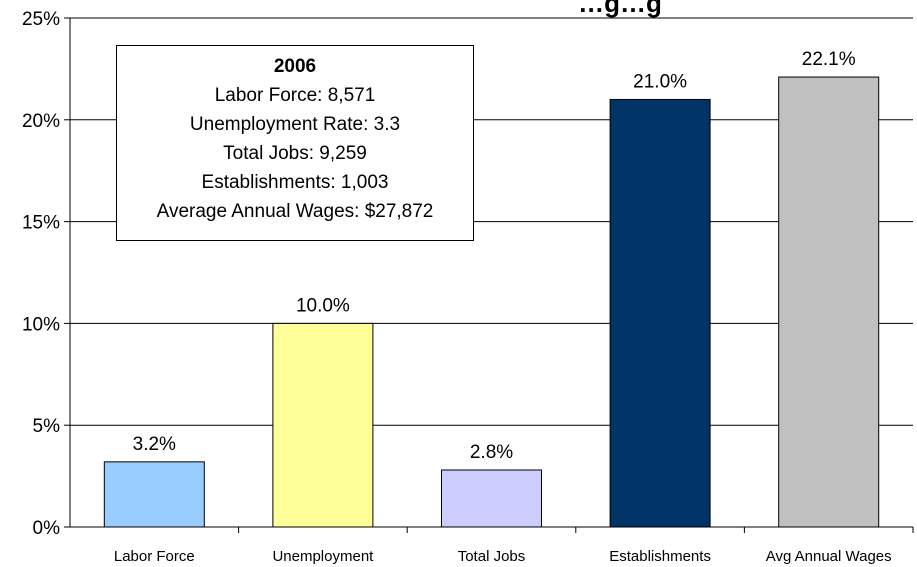 Image resolution: width=917 pixels, height=567 pixels. Describe the element at coordinates (41, 223) in the screenshot. I see `y-tick-label: 15%` at that location.